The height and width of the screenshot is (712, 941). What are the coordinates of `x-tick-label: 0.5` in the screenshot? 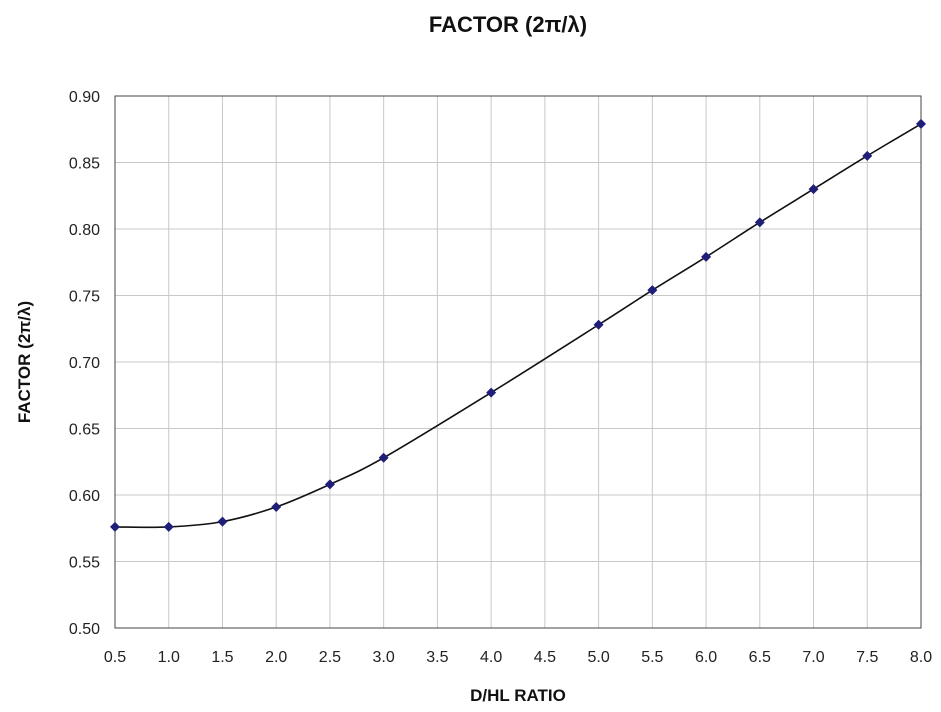 It's located at (115, 657).